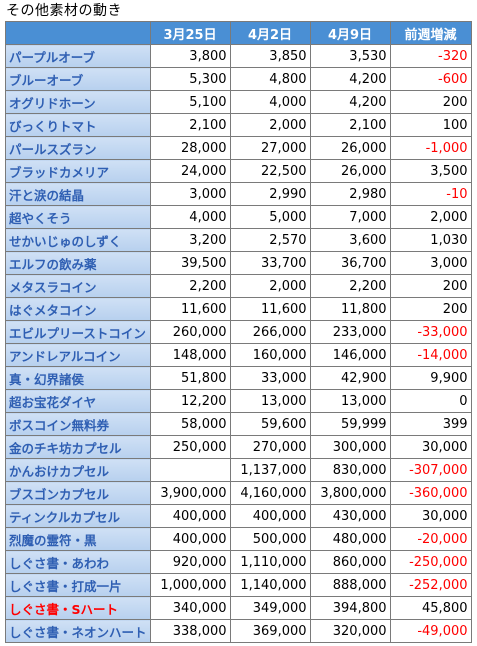 The height and width of the screenshot is (646, 477). I want to click on price-cell-1: 51,800, so click(190, 378).